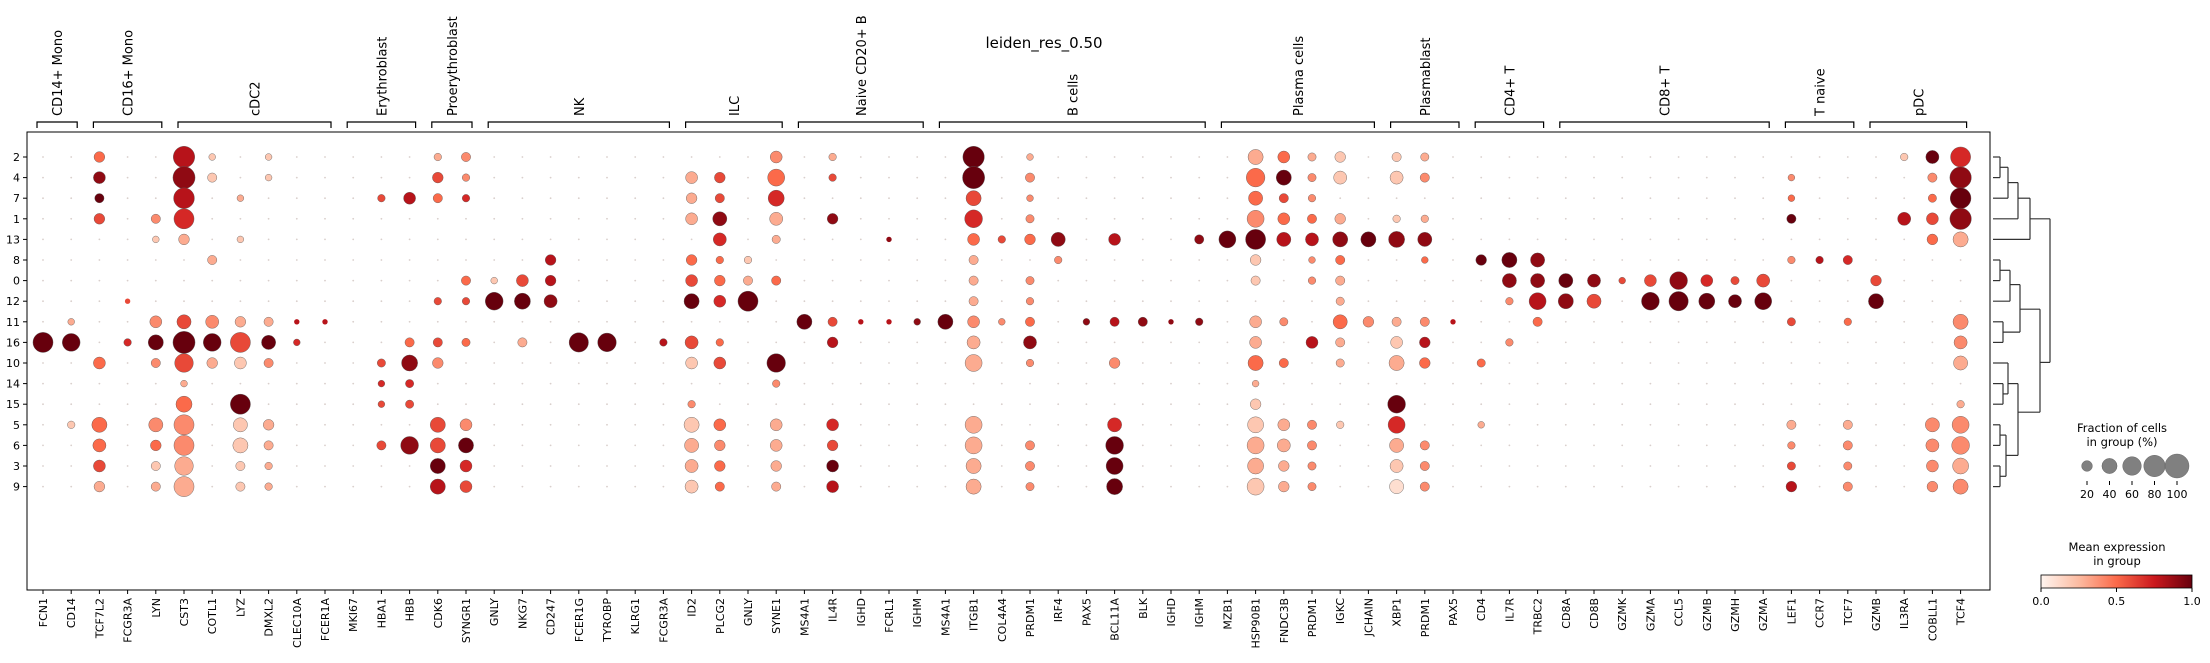 This screenshot has width=2210, height=663. Describe the element at coordinates (2110, 494) in the screenshot. I see `size-legend-label: 40` at that location.